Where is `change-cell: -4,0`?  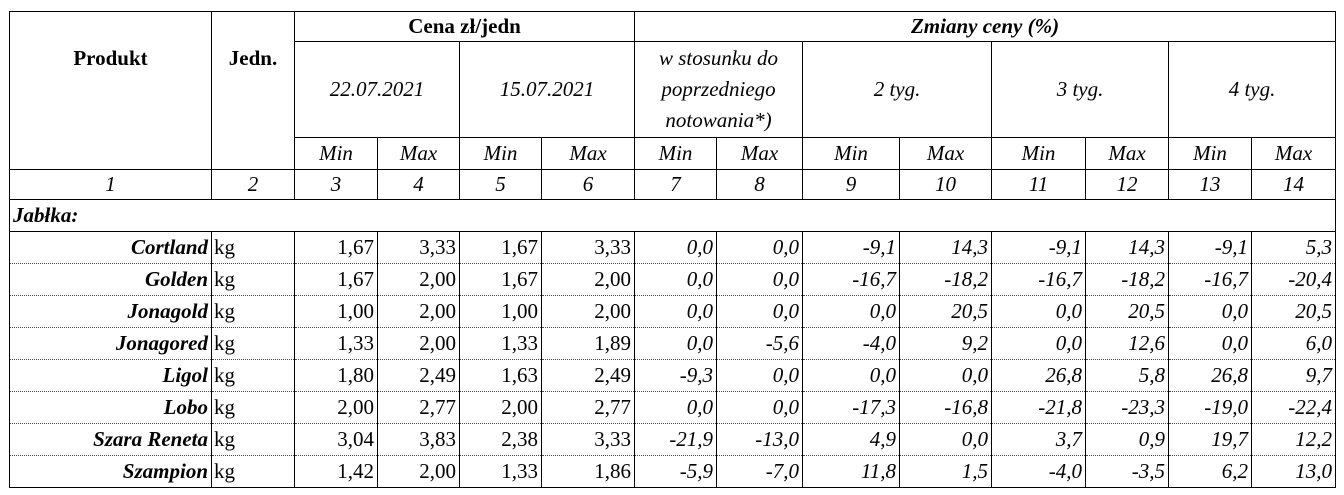 change-cell: -4,0 is located at coordinates (851, 343).